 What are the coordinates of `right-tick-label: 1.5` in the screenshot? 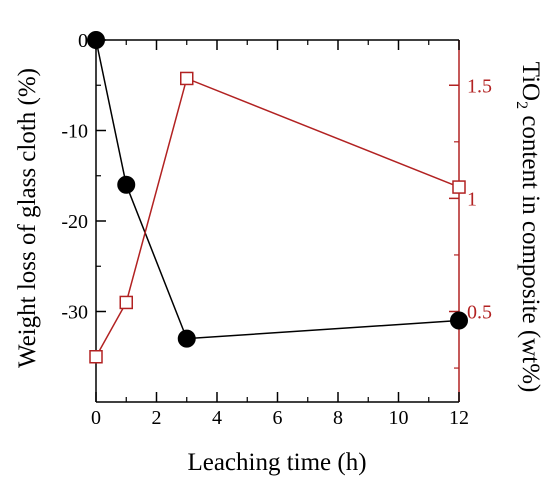 It's located at (479, 86).